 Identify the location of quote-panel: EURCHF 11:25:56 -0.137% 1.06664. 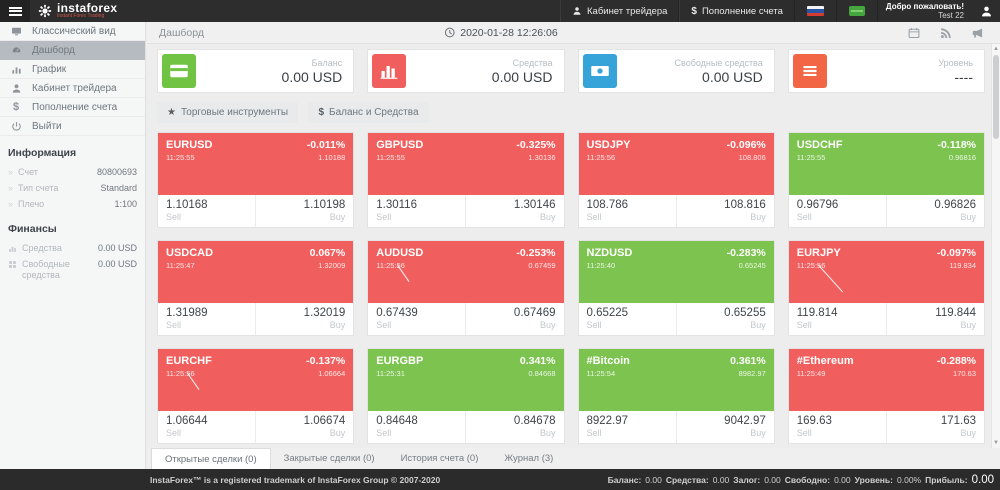
(256, 380).